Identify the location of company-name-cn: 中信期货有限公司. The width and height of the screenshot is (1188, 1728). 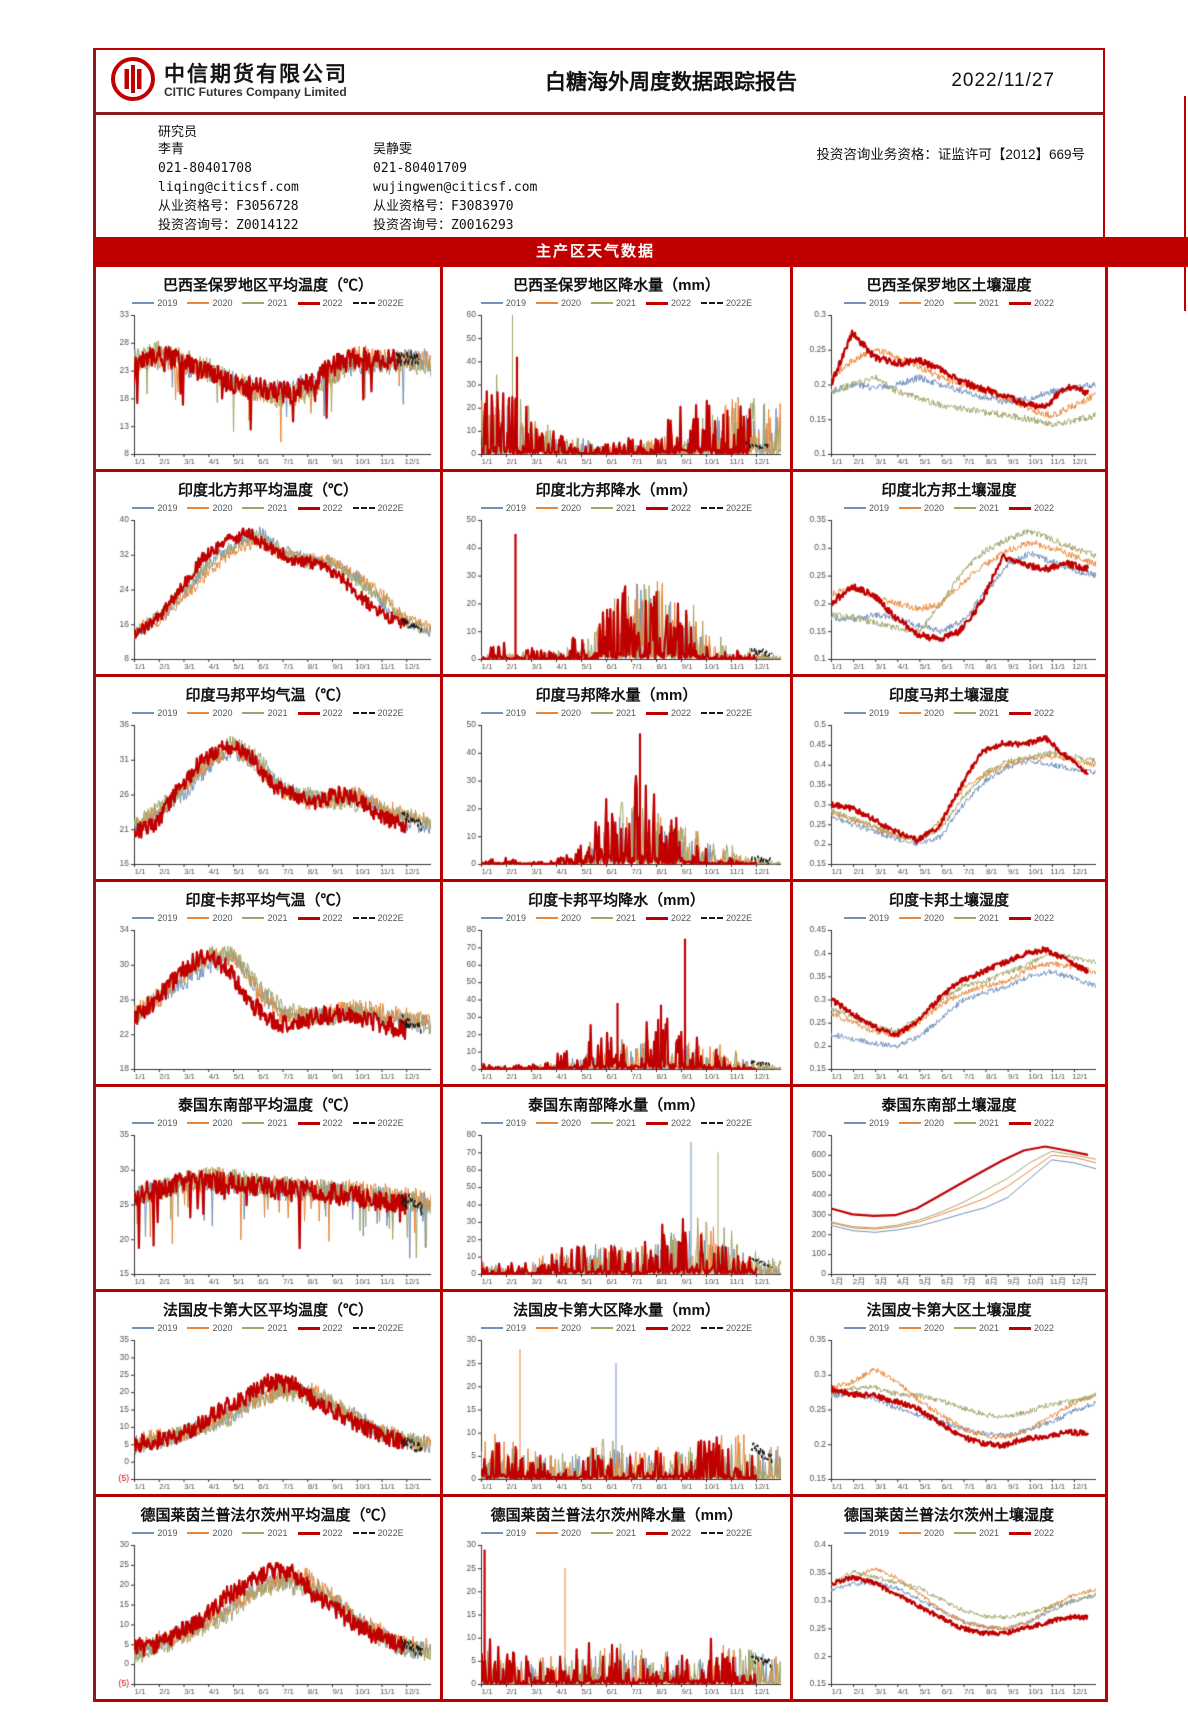
(256, 74).